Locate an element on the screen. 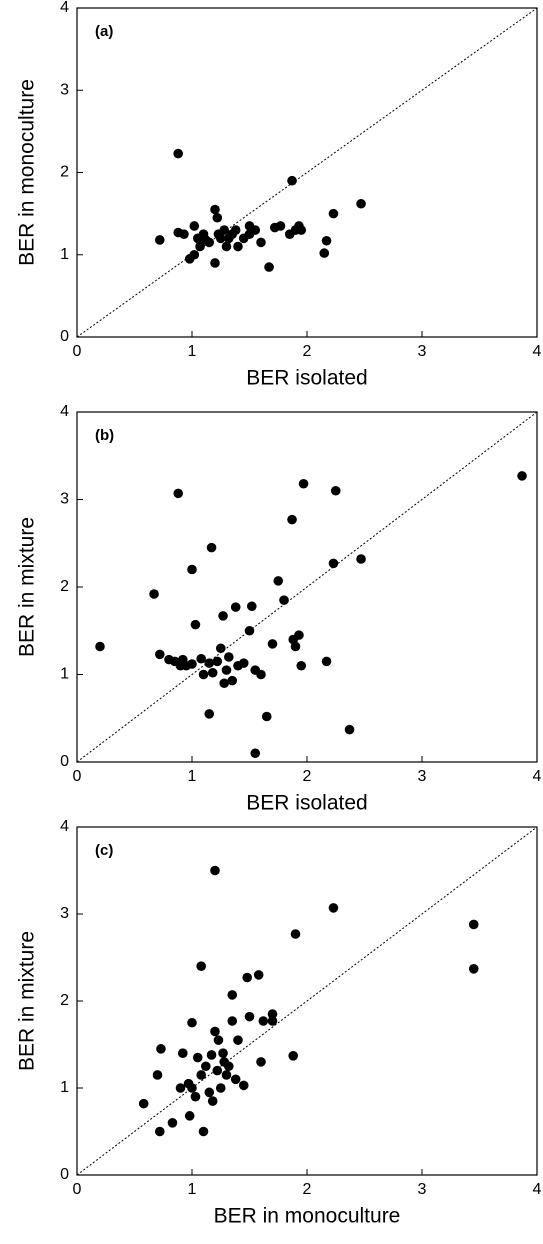 Image resolution: width=543 pixels, height=1244 pixels. x-tick-label: 2 is located at coordinates (307, 776).